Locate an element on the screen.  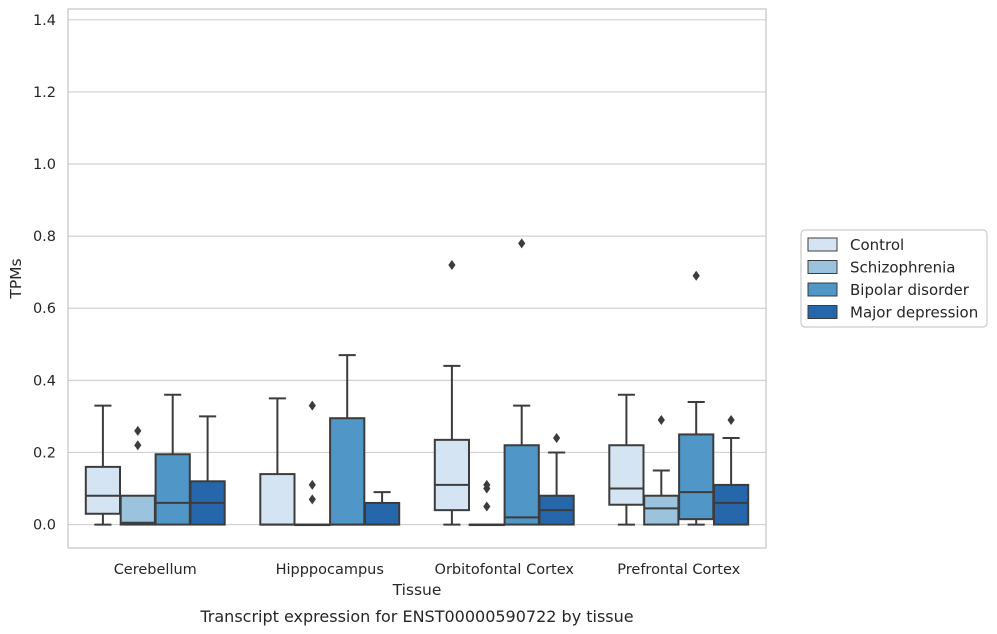
y-tick-label: 1.4 is located at coordinates (44, 21).